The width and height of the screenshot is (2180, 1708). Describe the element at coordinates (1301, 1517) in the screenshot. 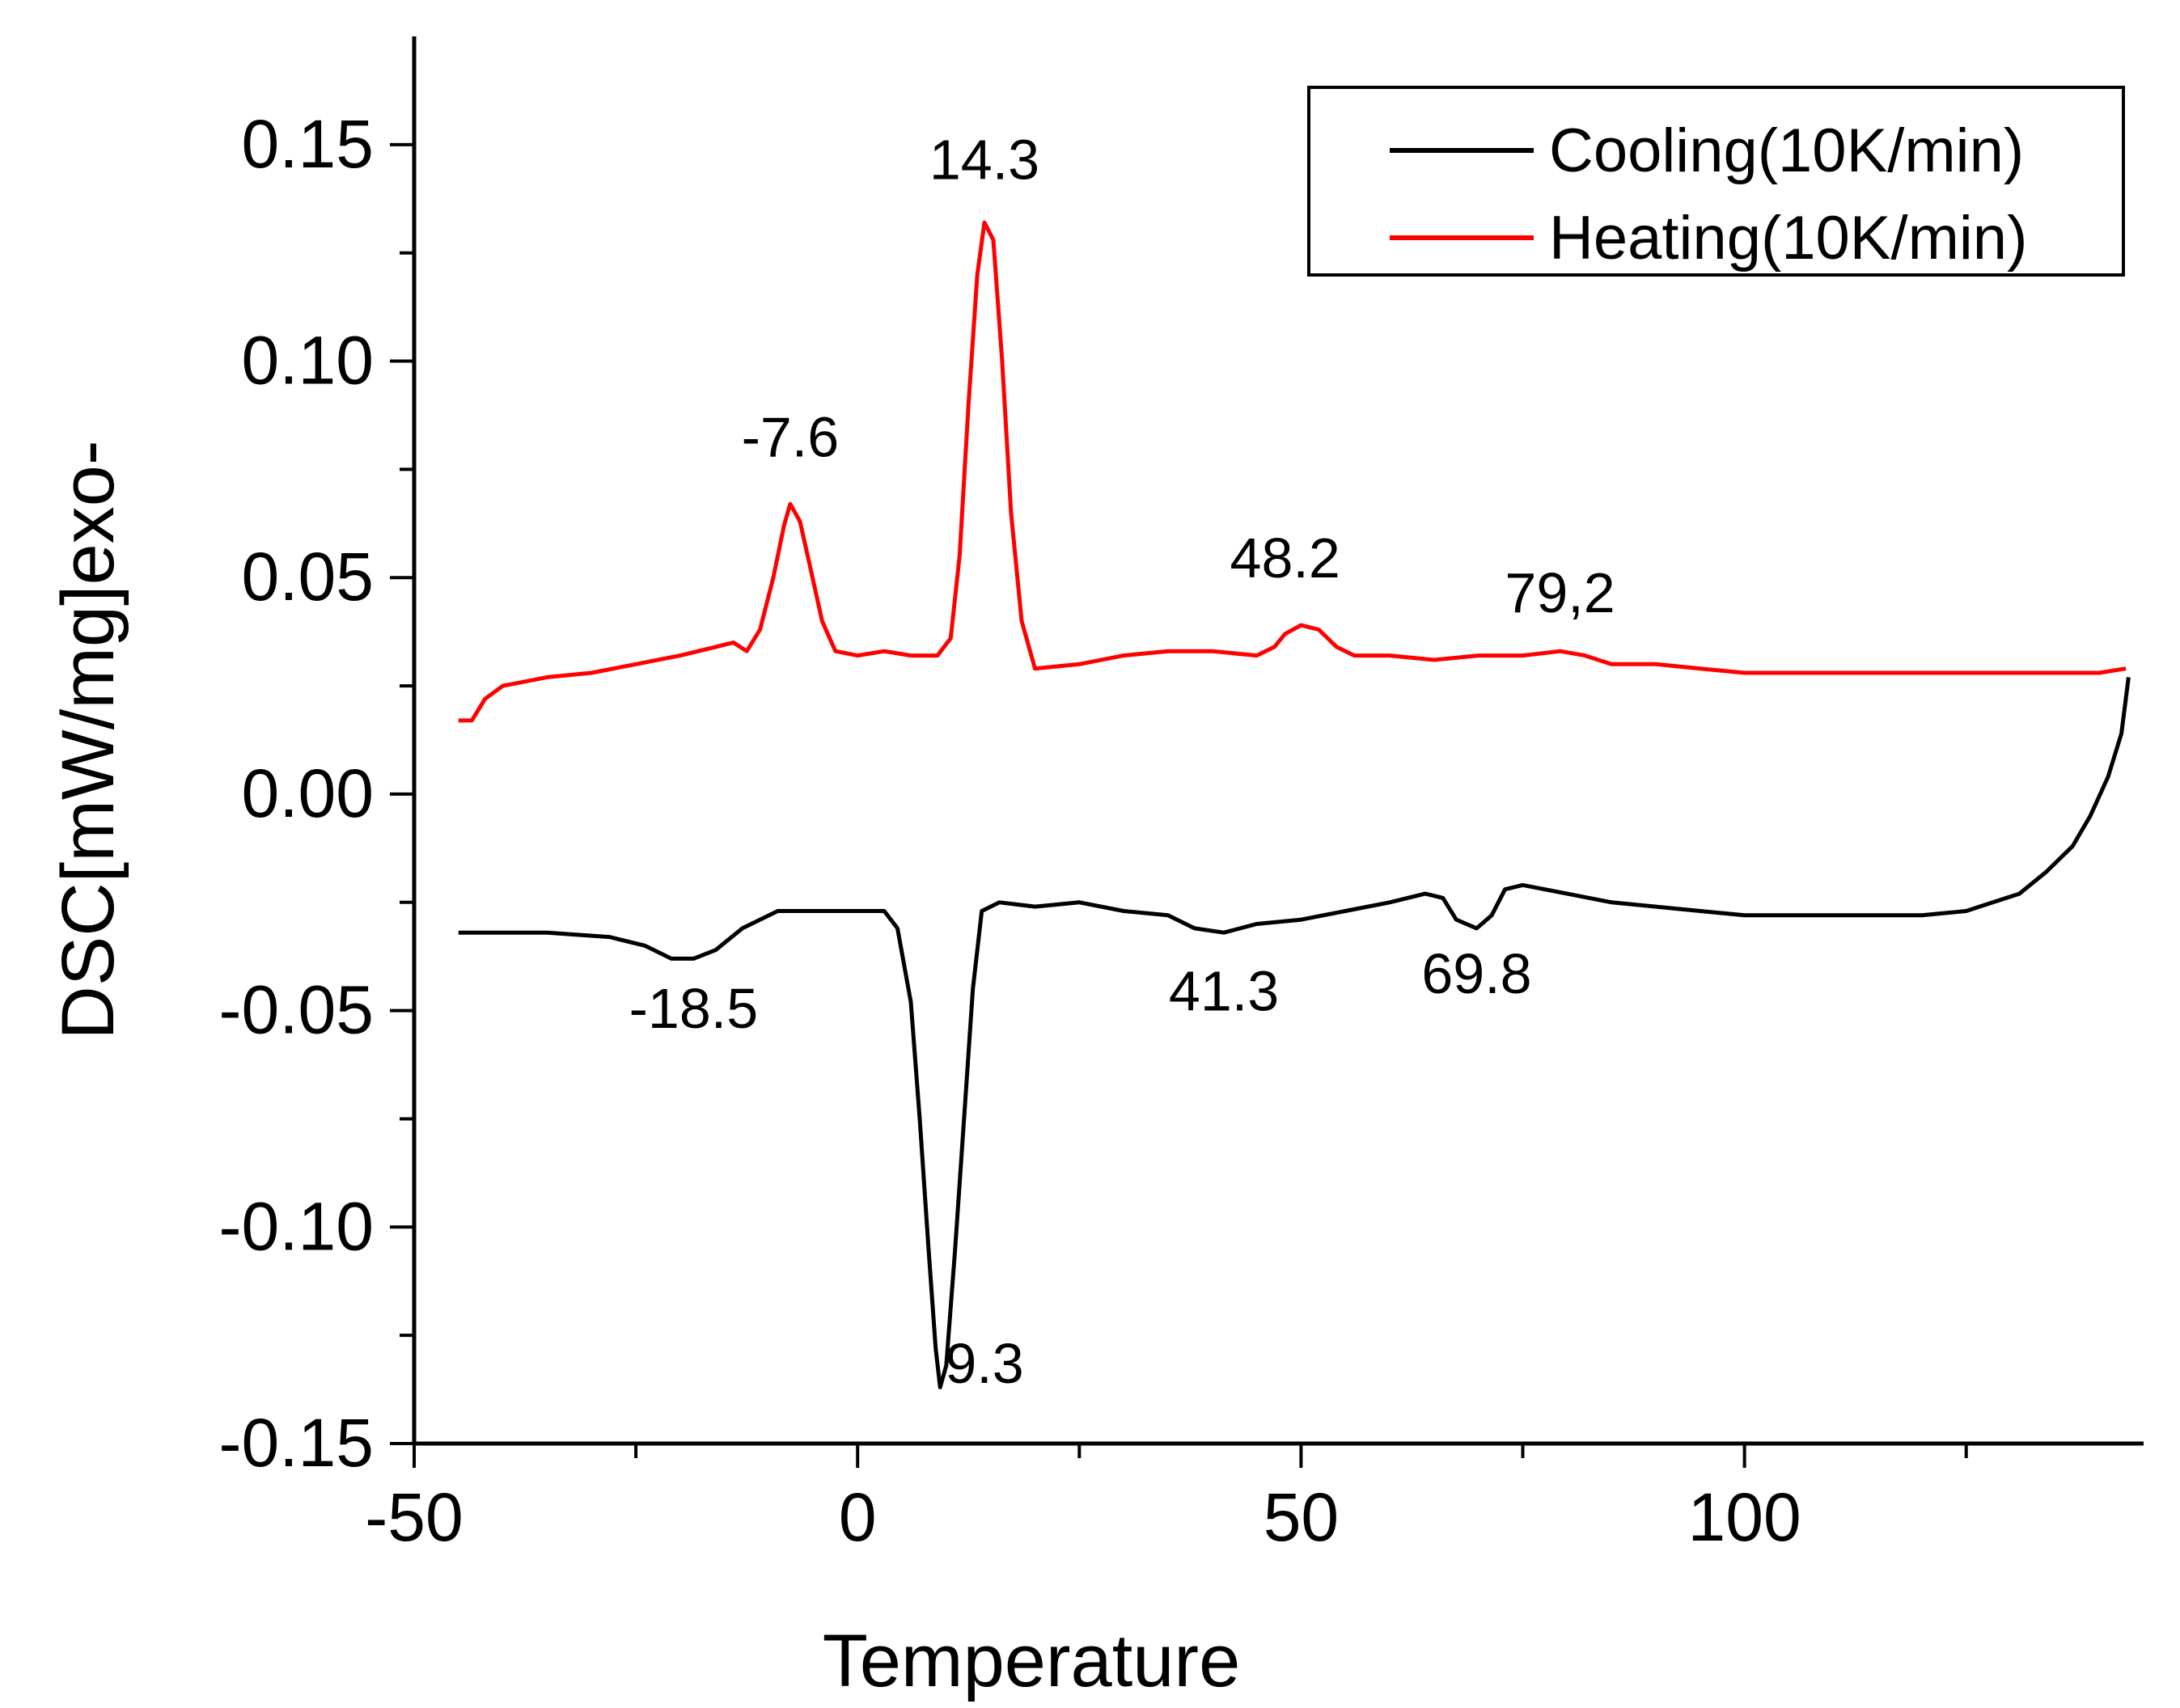

I see `x-tick-label: 50` at that location.